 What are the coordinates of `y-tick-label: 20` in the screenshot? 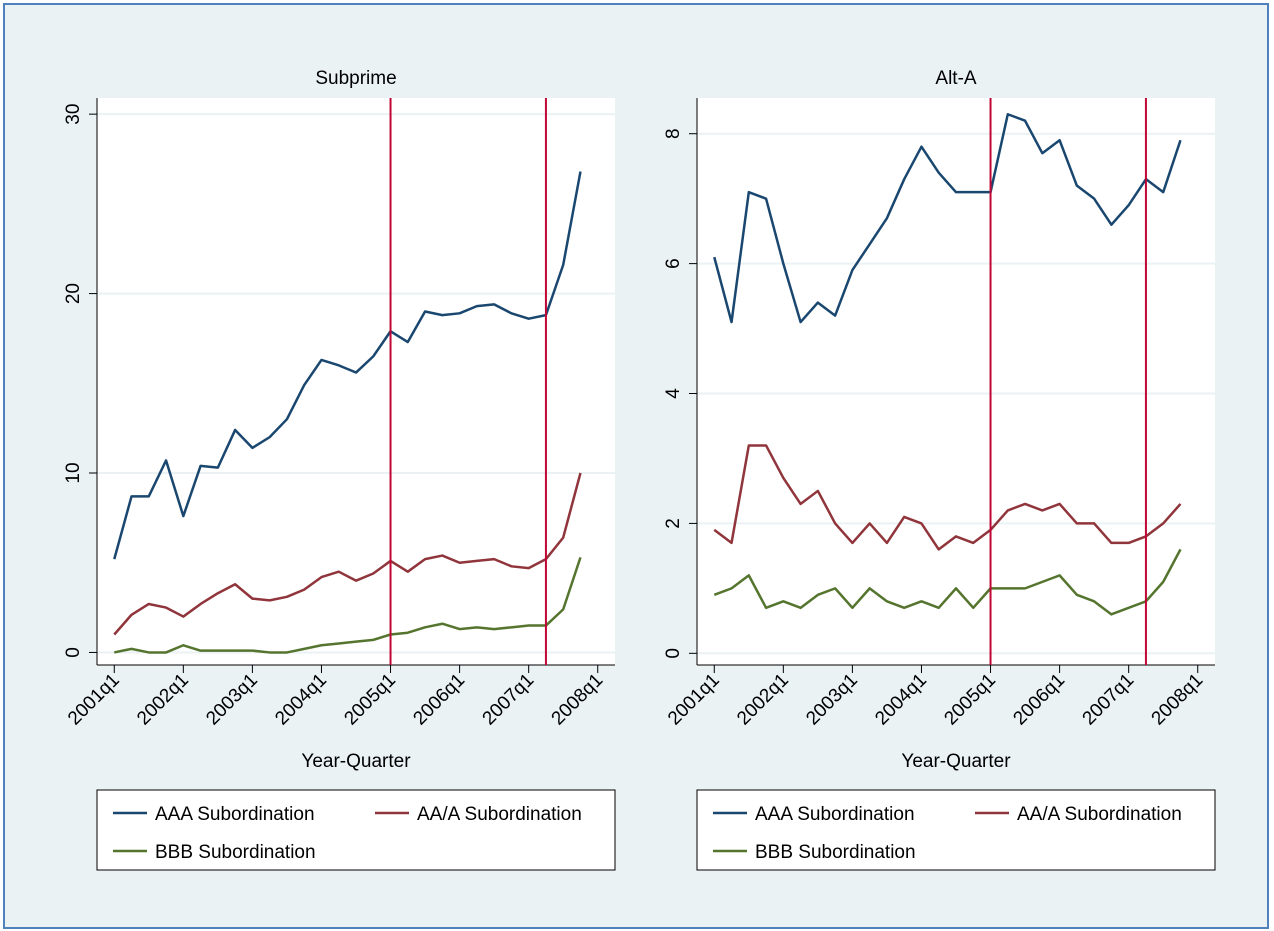 It's located at (73, 293).